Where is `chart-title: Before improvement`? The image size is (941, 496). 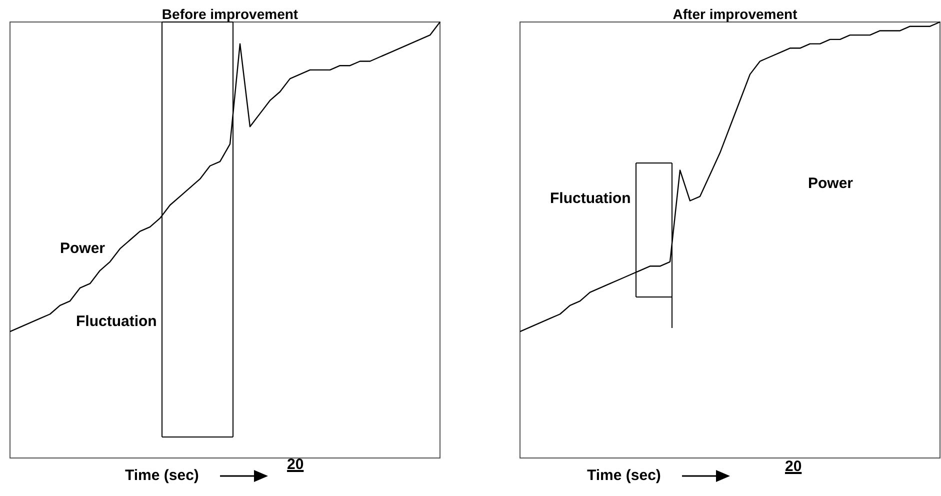
chart-title: Before improvement is located at coordinates (230, 14).